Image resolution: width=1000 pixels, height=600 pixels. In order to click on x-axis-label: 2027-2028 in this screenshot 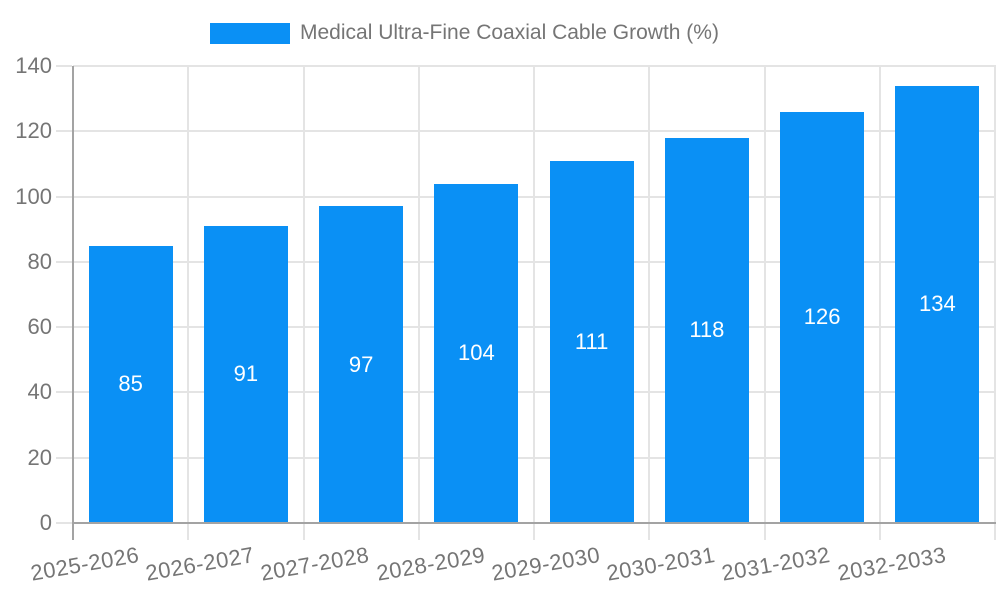, I will do `click(315, 564)`.